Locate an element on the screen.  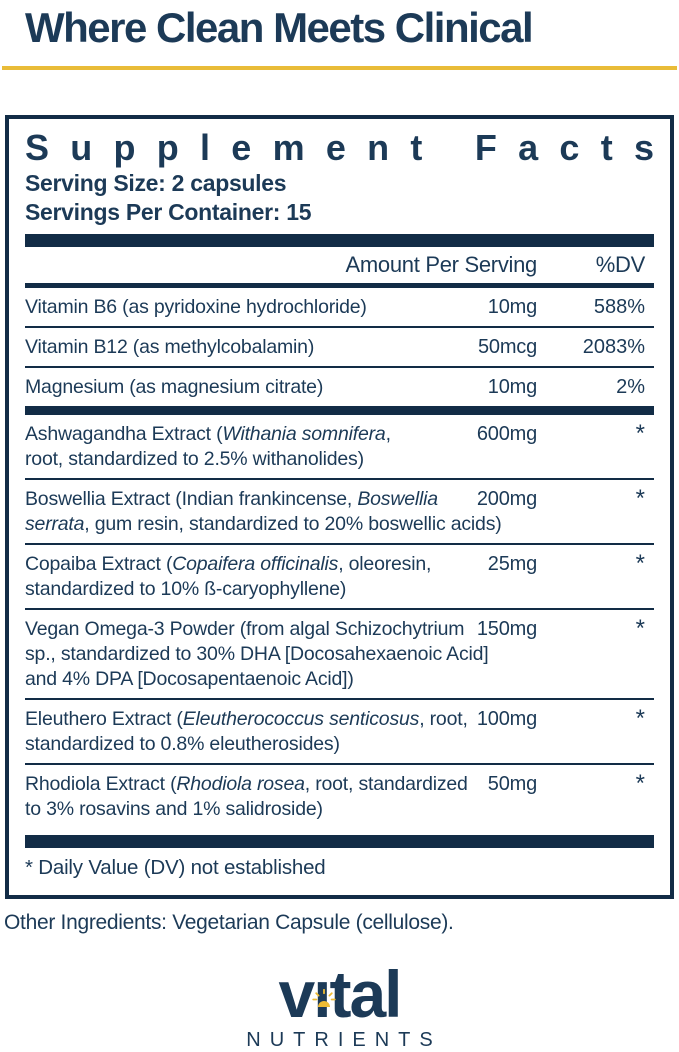
thick-divider-top is located at coordinates (339, 240).